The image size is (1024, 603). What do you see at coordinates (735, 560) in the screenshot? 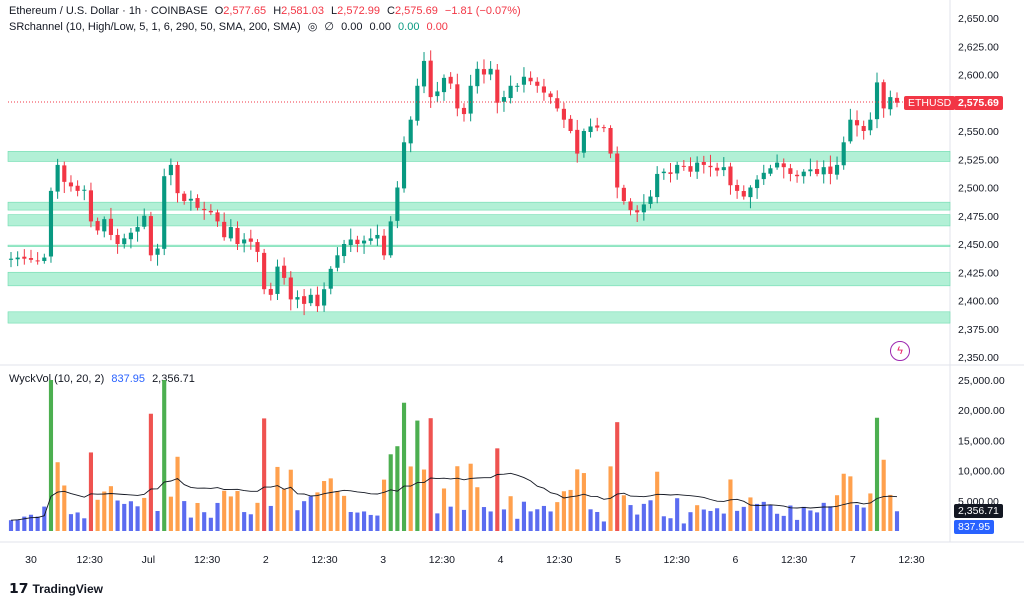
I see `time-tick-label: 6` at bounding box center [735, 560].